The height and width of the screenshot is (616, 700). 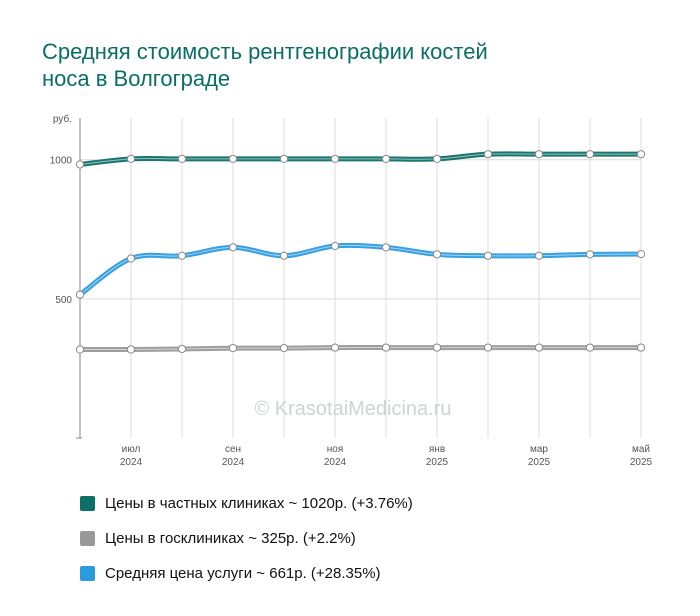 I want to click on chart-title-line-1: Средняя стоимость рентгенографии костей, so click(x=265, y=51).